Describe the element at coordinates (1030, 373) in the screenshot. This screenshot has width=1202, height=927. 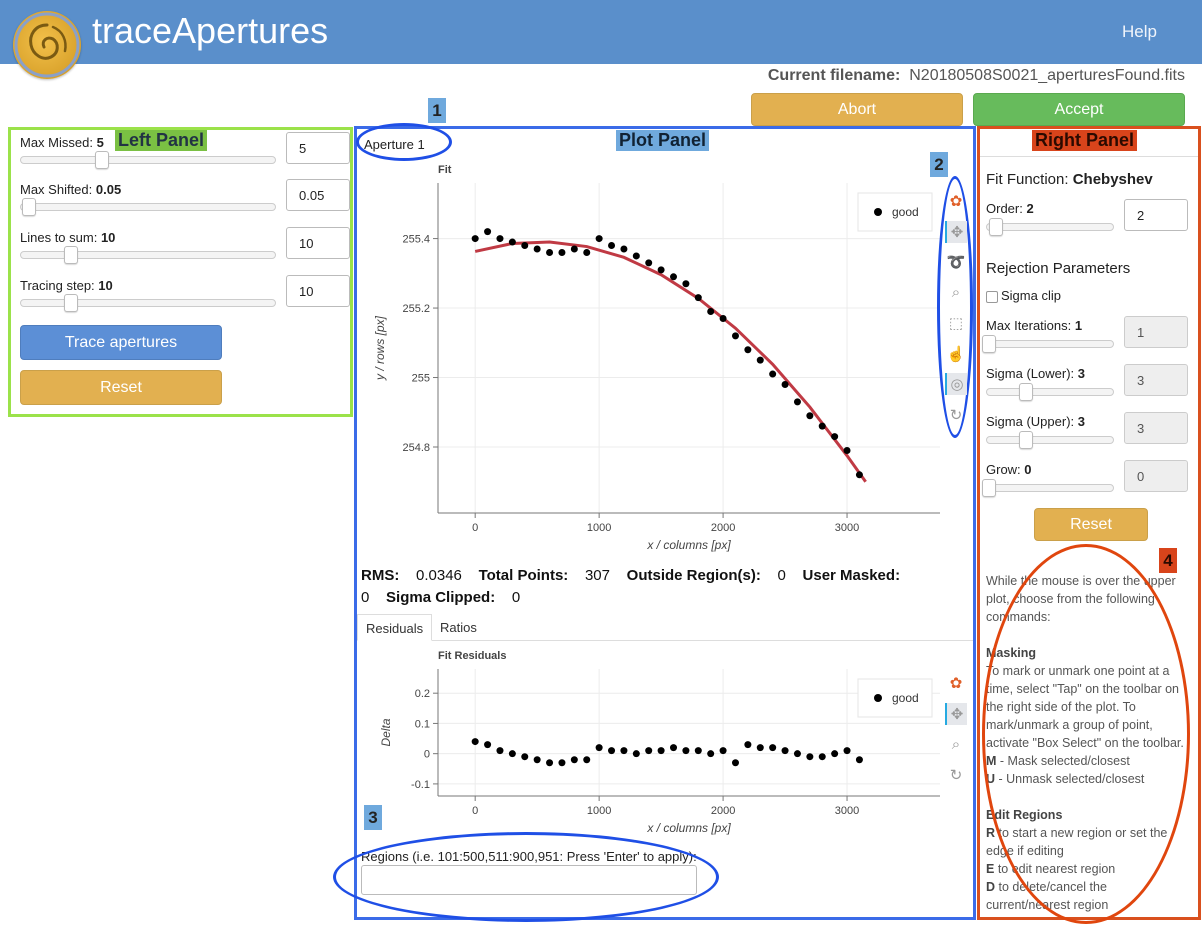
I see `right-param-label-text: Sigma (Lower):` at that location.